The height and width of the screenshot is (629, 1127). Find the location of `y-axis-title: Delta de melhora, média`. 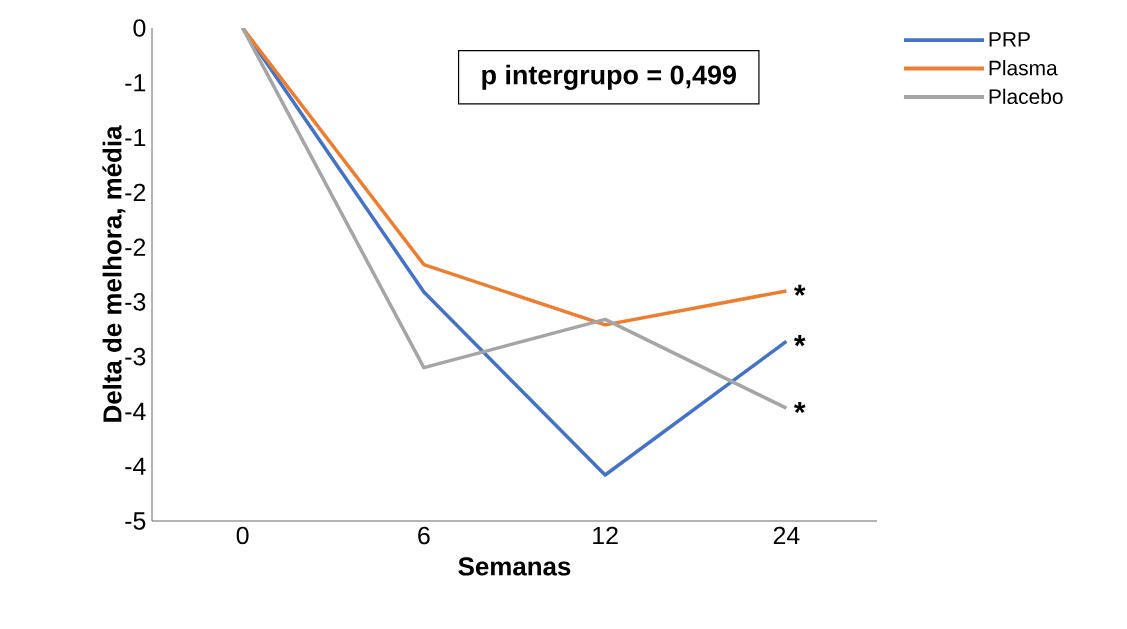

y-axis-title: Delta de melhora, média is located at coordinates (114, 273).